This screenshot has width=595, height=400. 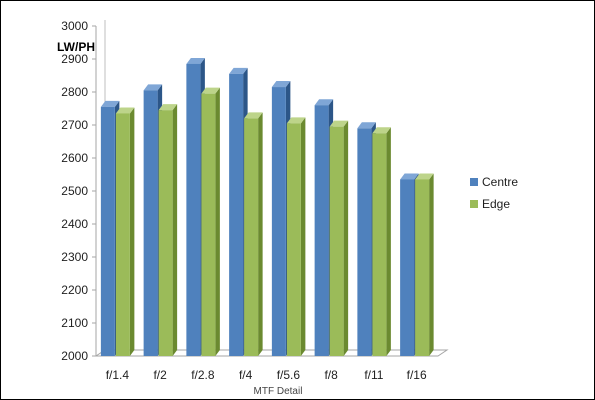 I want to click on x-tick-label: f/11, so click(x=373, y=375).